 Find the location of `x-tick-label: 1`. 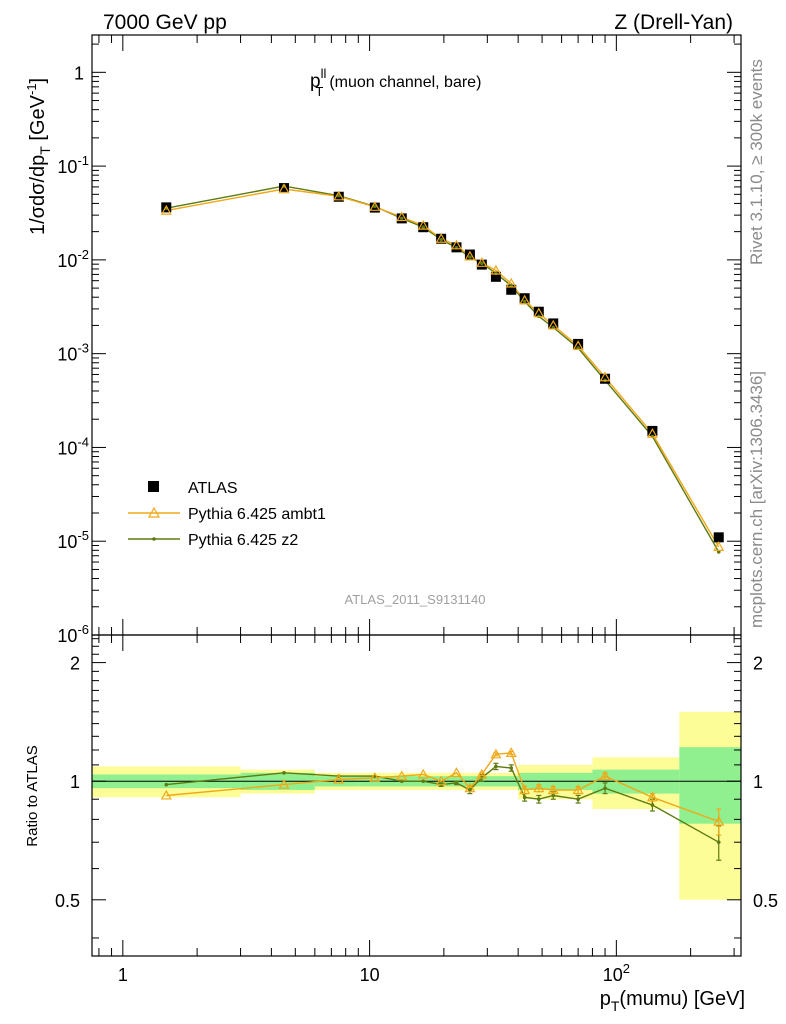

x-tick-label: 1 is located at coordinates (123, 975).